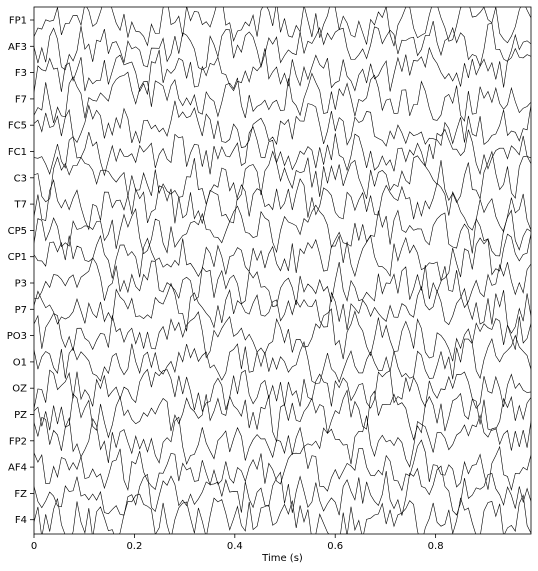 Image resolution: width=538 pixels, height=571 pixels. What do you see at coordinates (20, 178) in the screenshot?
I see `channel-label-c3: C3` at bounding box center [20, 178].